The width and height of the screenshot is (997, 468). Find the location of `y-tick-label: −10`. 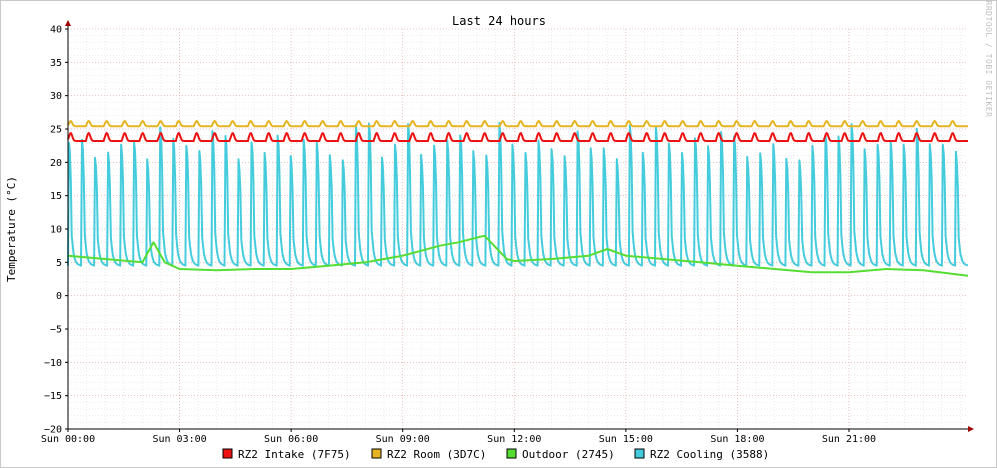

y-tick-label: −10 is located at coordinates (53, 363).